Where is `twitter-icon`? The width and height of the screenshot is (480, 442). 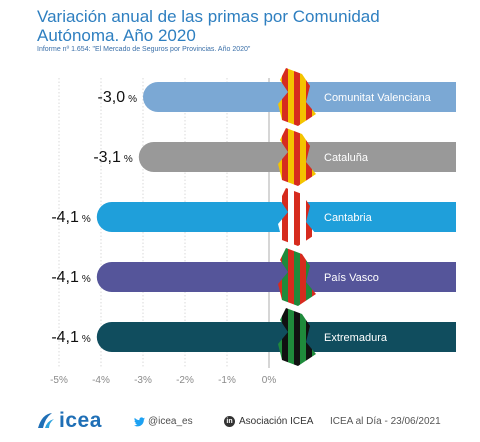 twitter-icon is located at coordinates (139, 421).